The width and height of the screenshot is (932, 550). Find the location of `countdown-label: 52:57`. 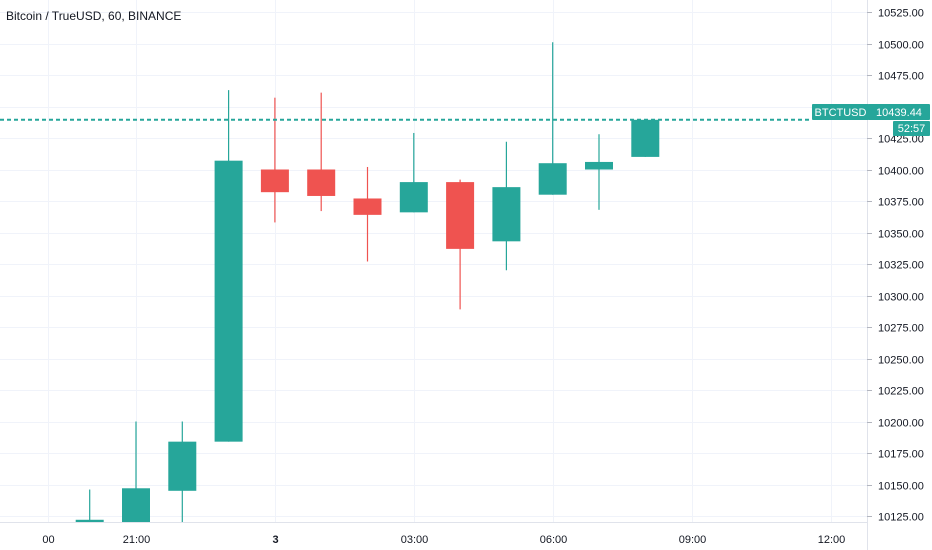

countdown-label: 52:57 is located at coordinates (912, 129).